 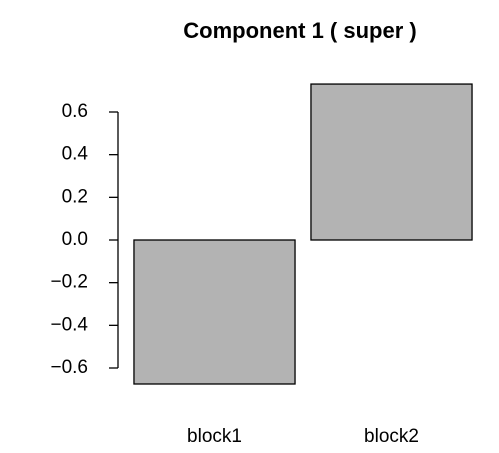 What do you see at coordinates (214, 436) in the screenshot?
I see `x-tick-label: block1` at bounding box center [214, 436].